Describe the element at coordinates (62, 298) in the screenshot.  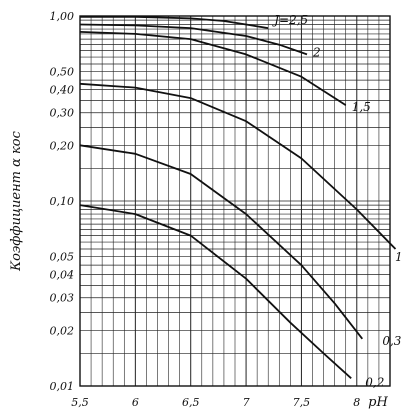
I see `y-tick-label: 0,03` at that location.